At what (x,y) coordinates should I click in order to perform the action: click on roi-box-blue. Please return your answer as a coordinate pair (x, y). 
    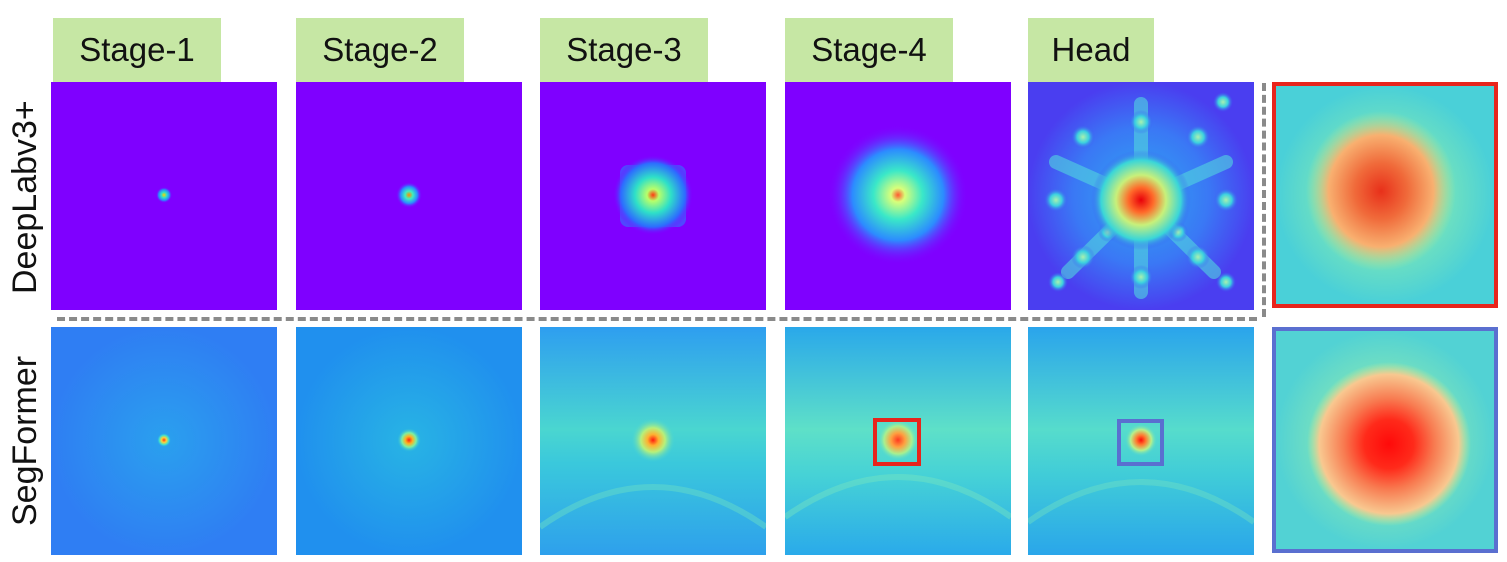
    Looking at the image, I should click on (1140, 442).